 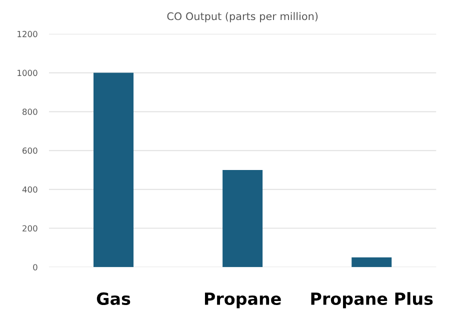 What do you see at coordinates (30, 111) in the screenshot?
I see `y-tick-label: 800` at bounding box center [30, 111].